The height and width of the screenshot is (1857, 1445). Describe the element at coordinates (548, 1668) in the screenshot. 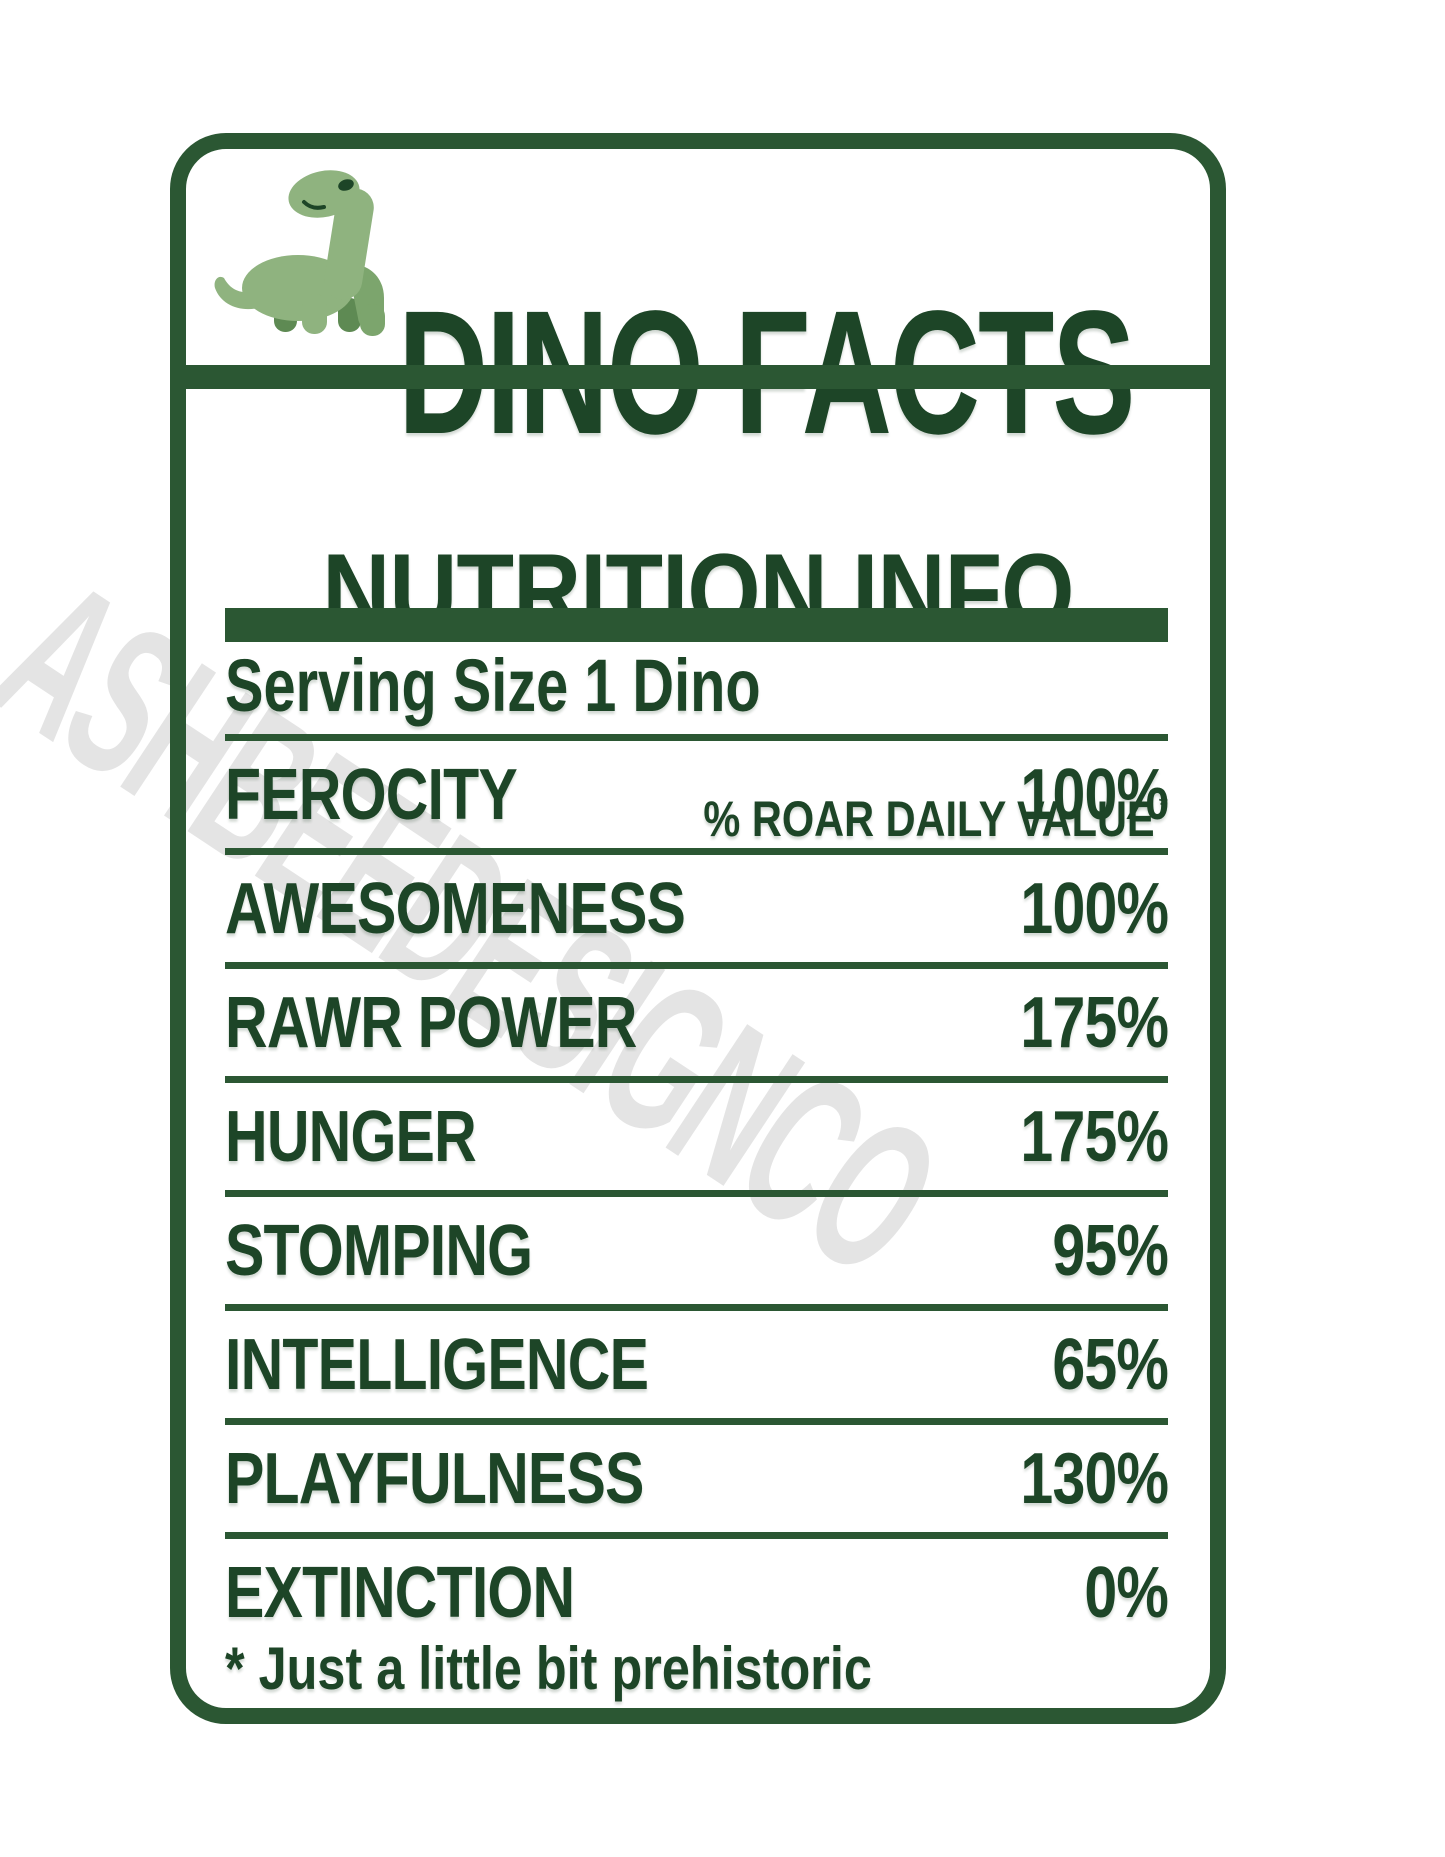

I see `footnote-text: * Just a little bit prehistoric` at that location.